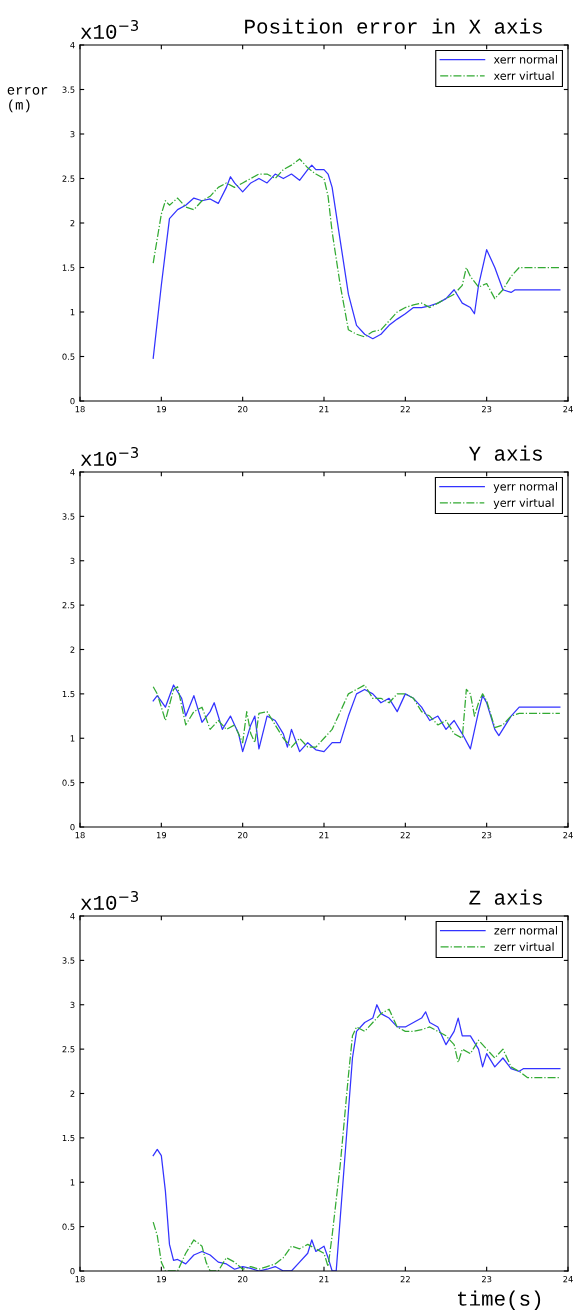  Describe the element at coordinates (393, 26) in the screenshot. I see `chart-title: Position error in X axis` at that location.